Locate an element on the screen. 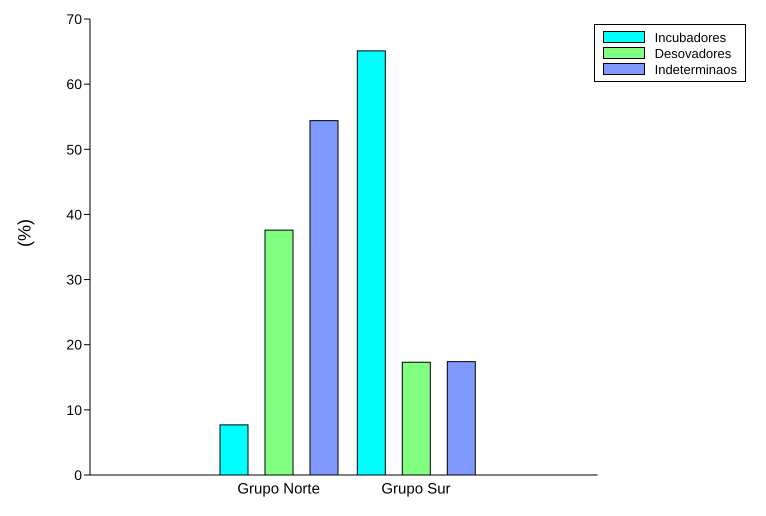 The height and width of the screenshot is (516, 766). y-axis-title: (%) is located at coordinates (24, 233).